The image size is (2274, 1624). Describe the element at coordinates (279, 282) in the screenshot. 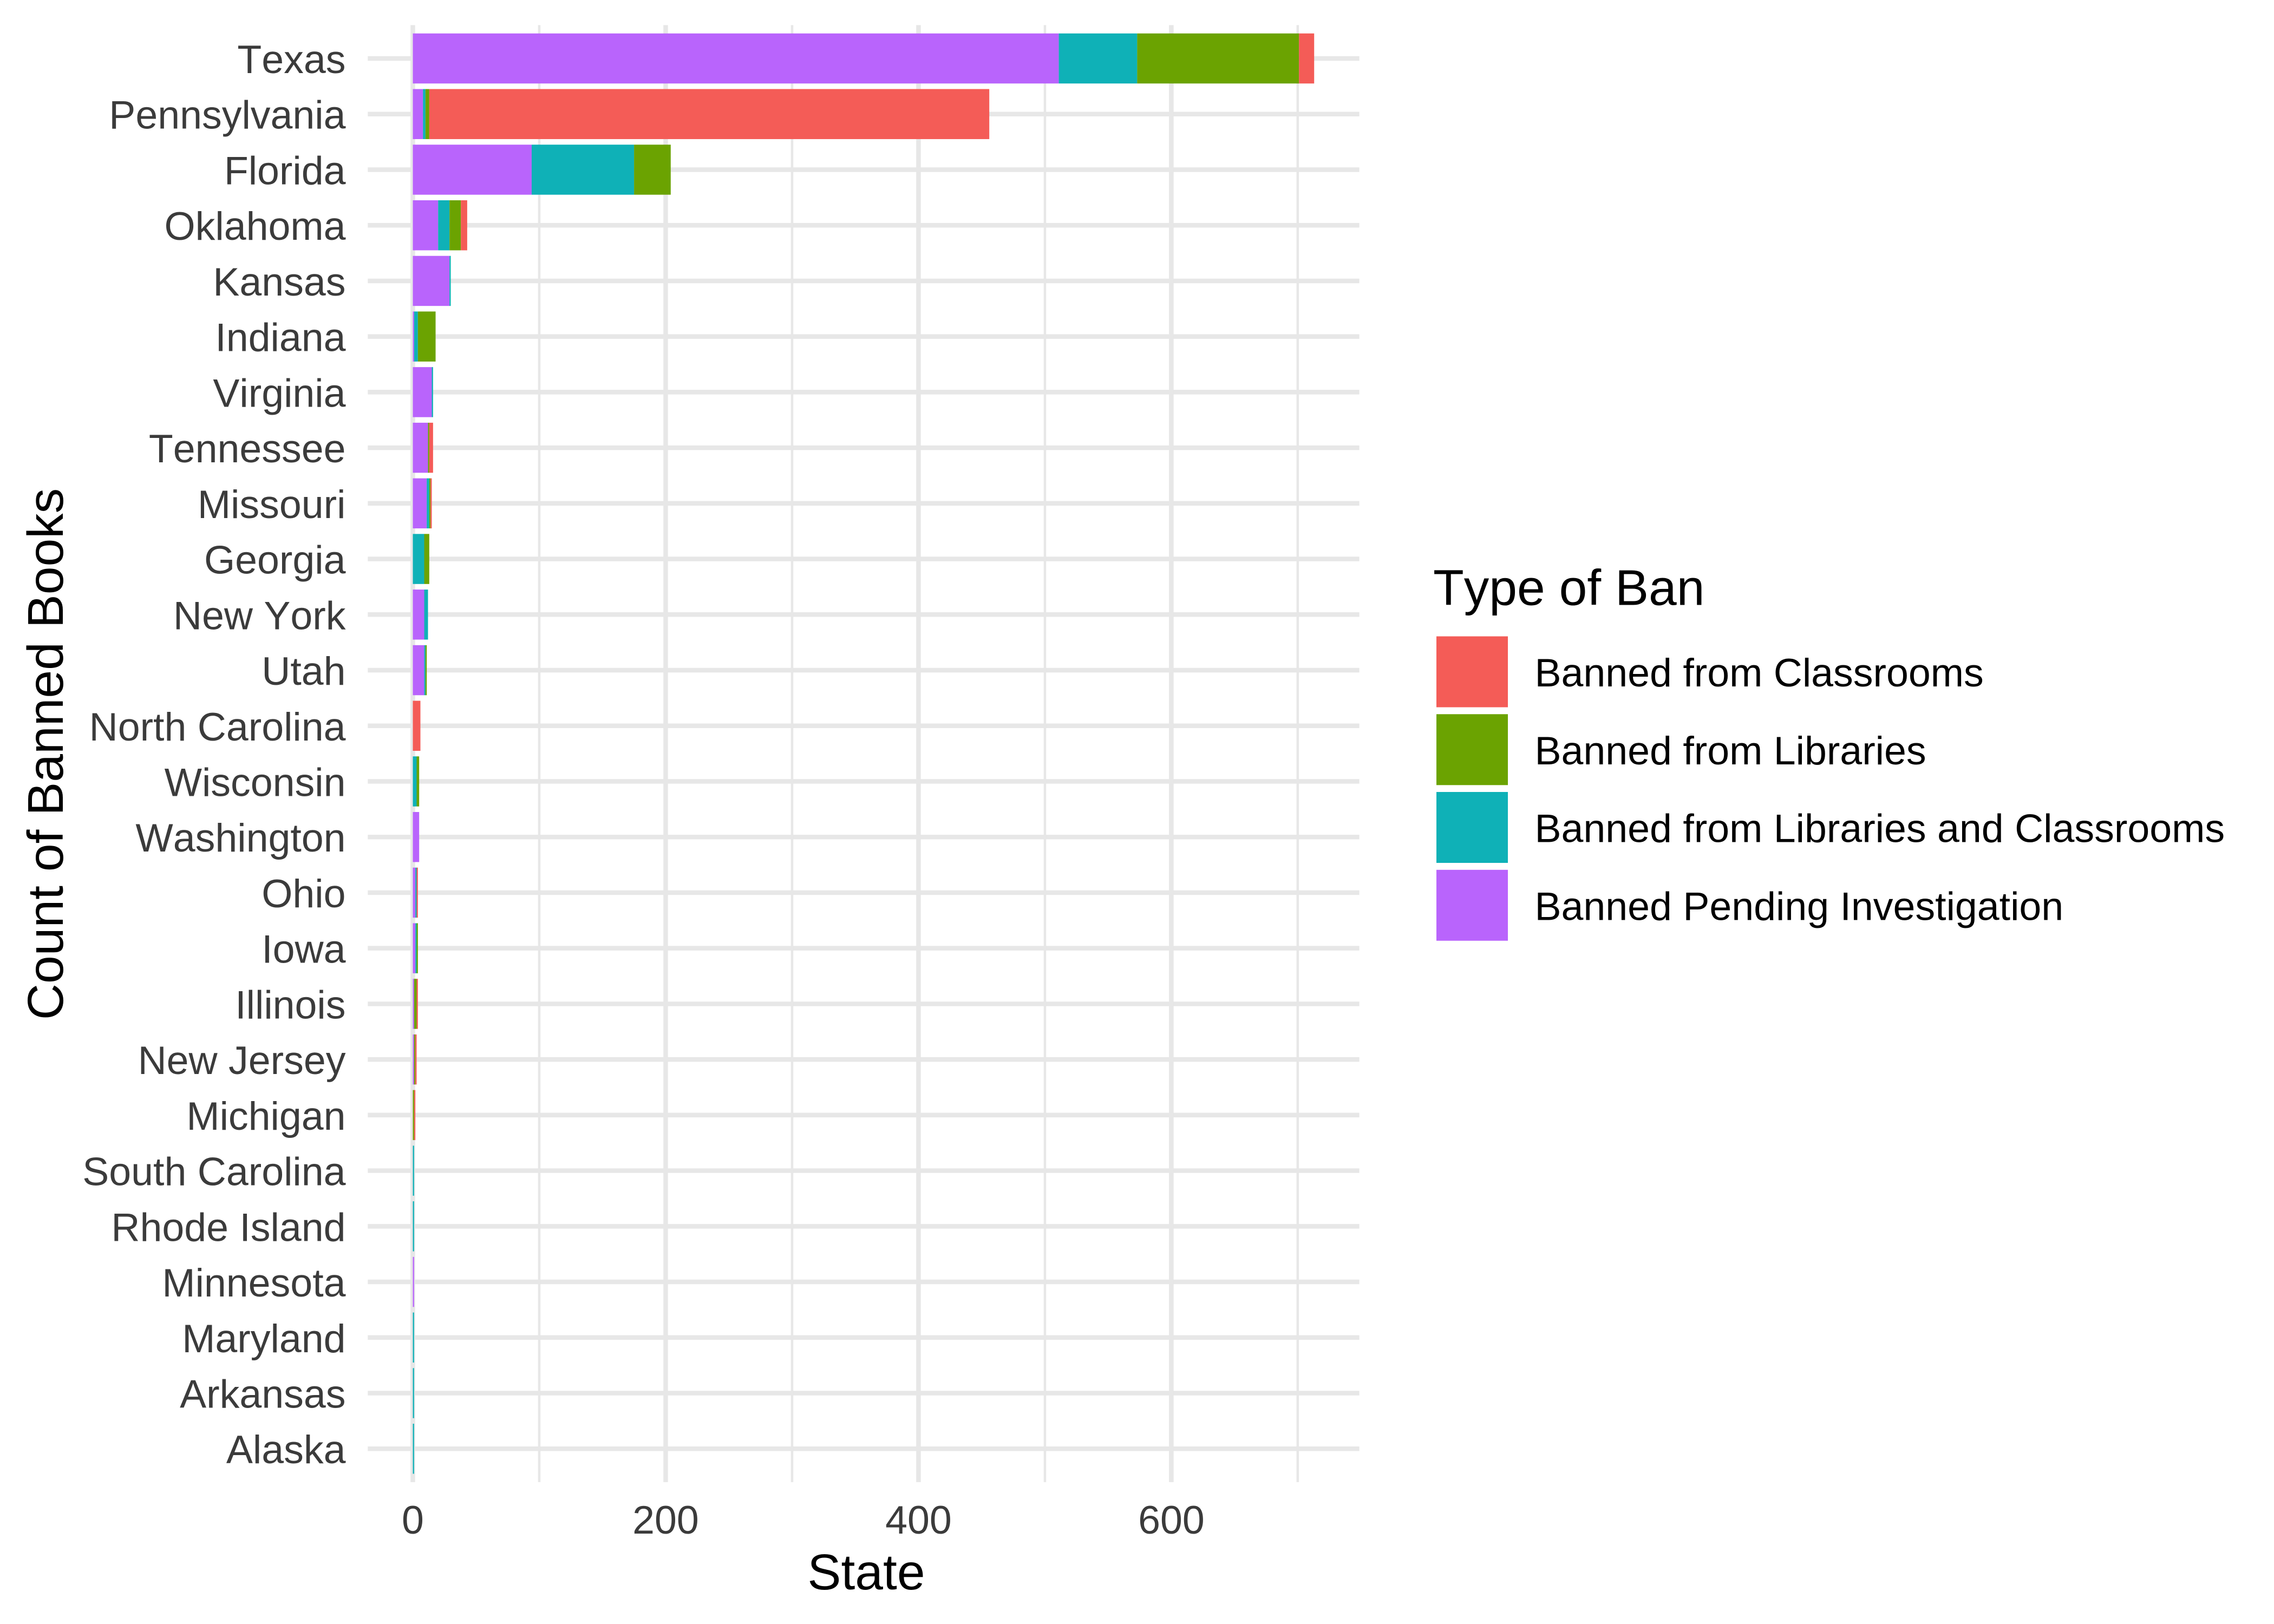

I see `svg-text: Kansas` at that location.